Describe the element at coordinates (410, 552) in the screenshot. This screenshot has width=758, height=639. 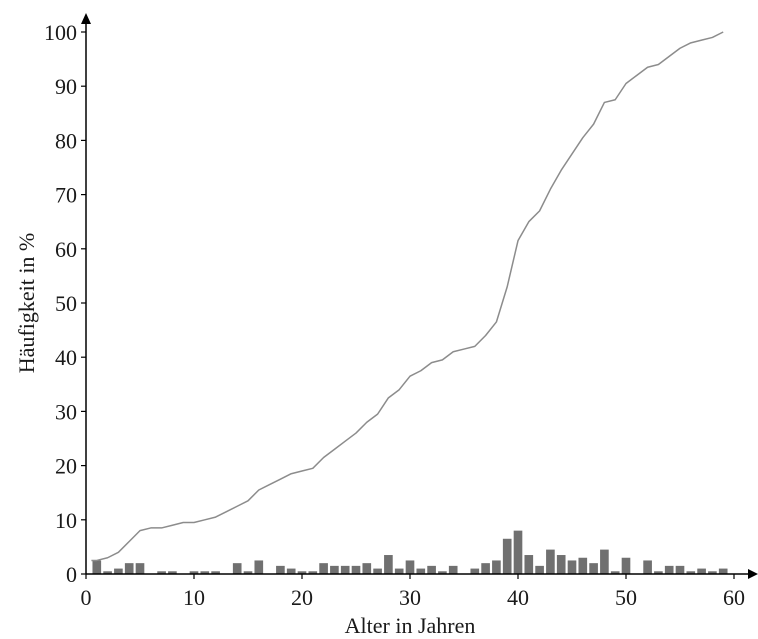
I see `bars-layer` at that location.